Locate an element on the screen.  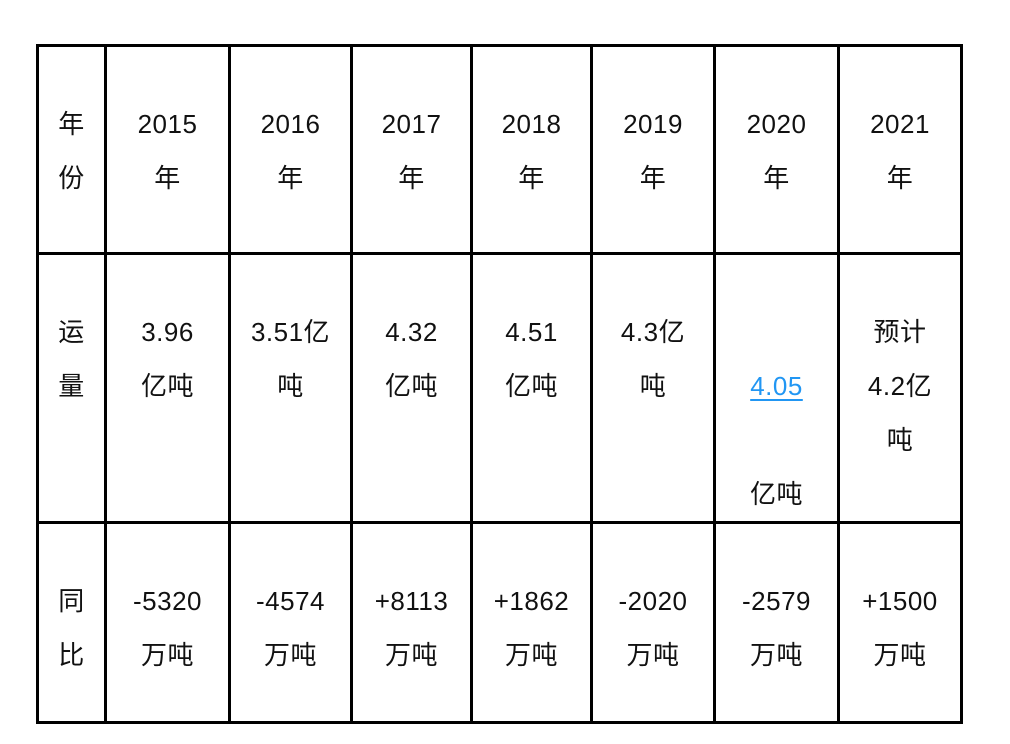
yoy-cell-2017: +8113 万吨 is located at coordinates (411, 622).